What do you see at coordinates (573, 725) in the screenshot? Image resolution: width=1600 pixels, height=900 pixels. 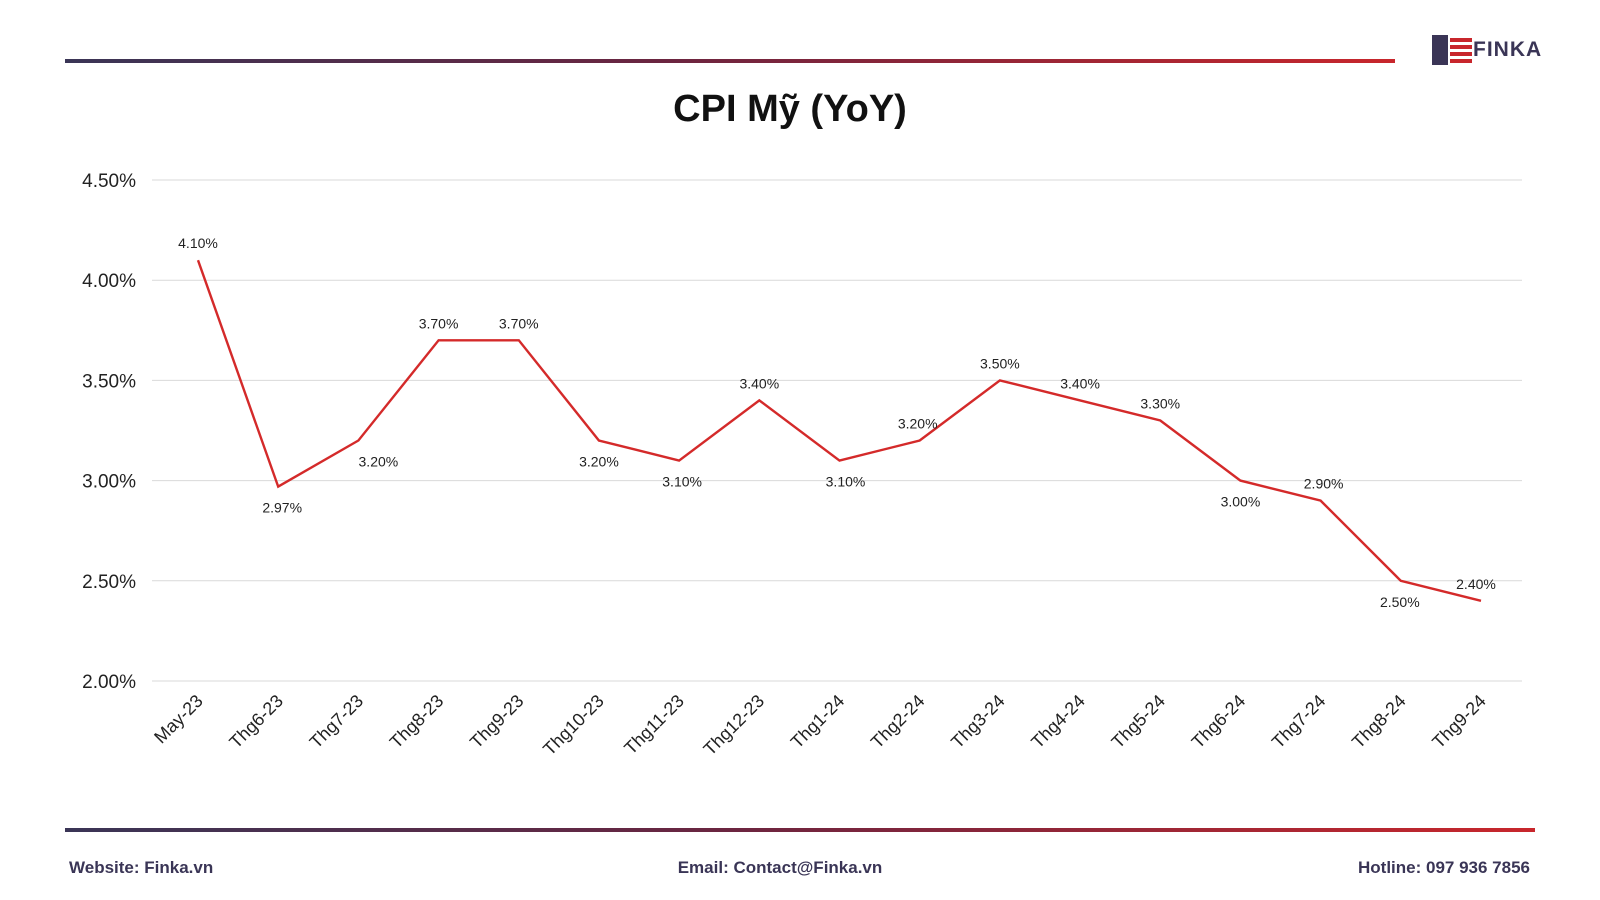 I see `x-tick-label: Thg10-23` at bounding box center [573, 725].